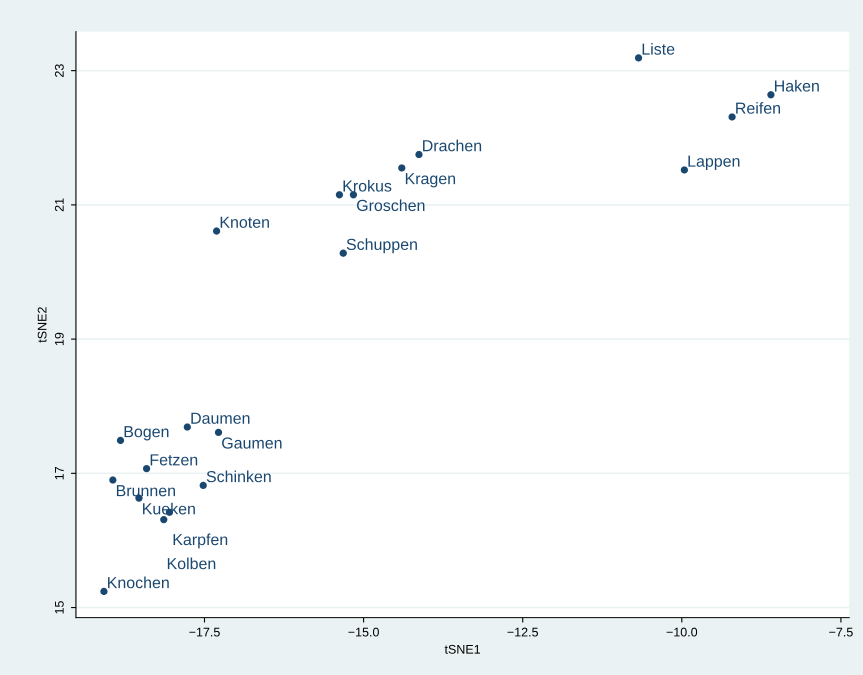  What do you see at coordinates (714, 163) in the screenshot?
I see `annotation: Lappen` at bounding box center [714, 163].